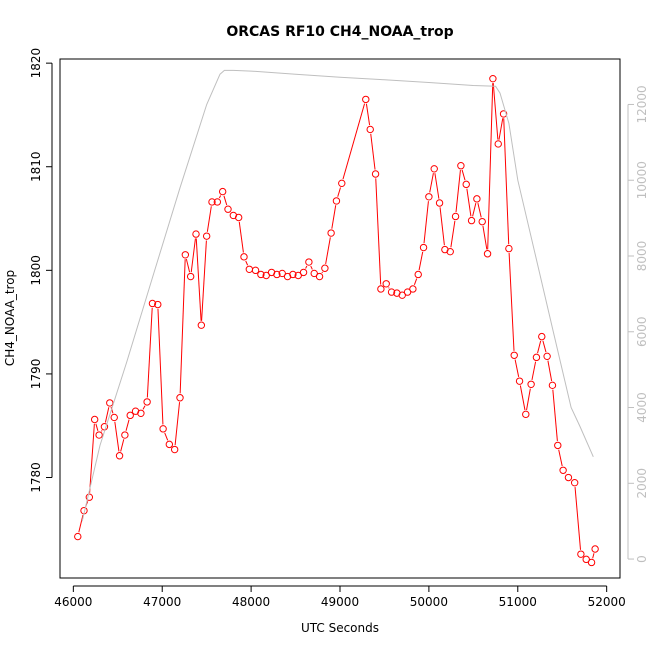 The width and height of the screenshot is (650, 654). What do you see at coordinates (518, 602) in the screenshot?
I see `x-tick-label: 51000` at bounding box center [518, 602].